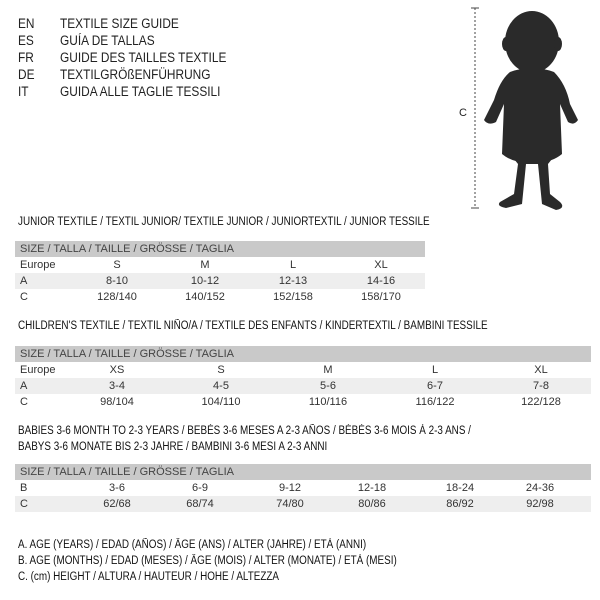 The image size is (600, 600). Describe the element at coordinates (541, 402) in the screenshot. I see `cell: 122/128` at that location.